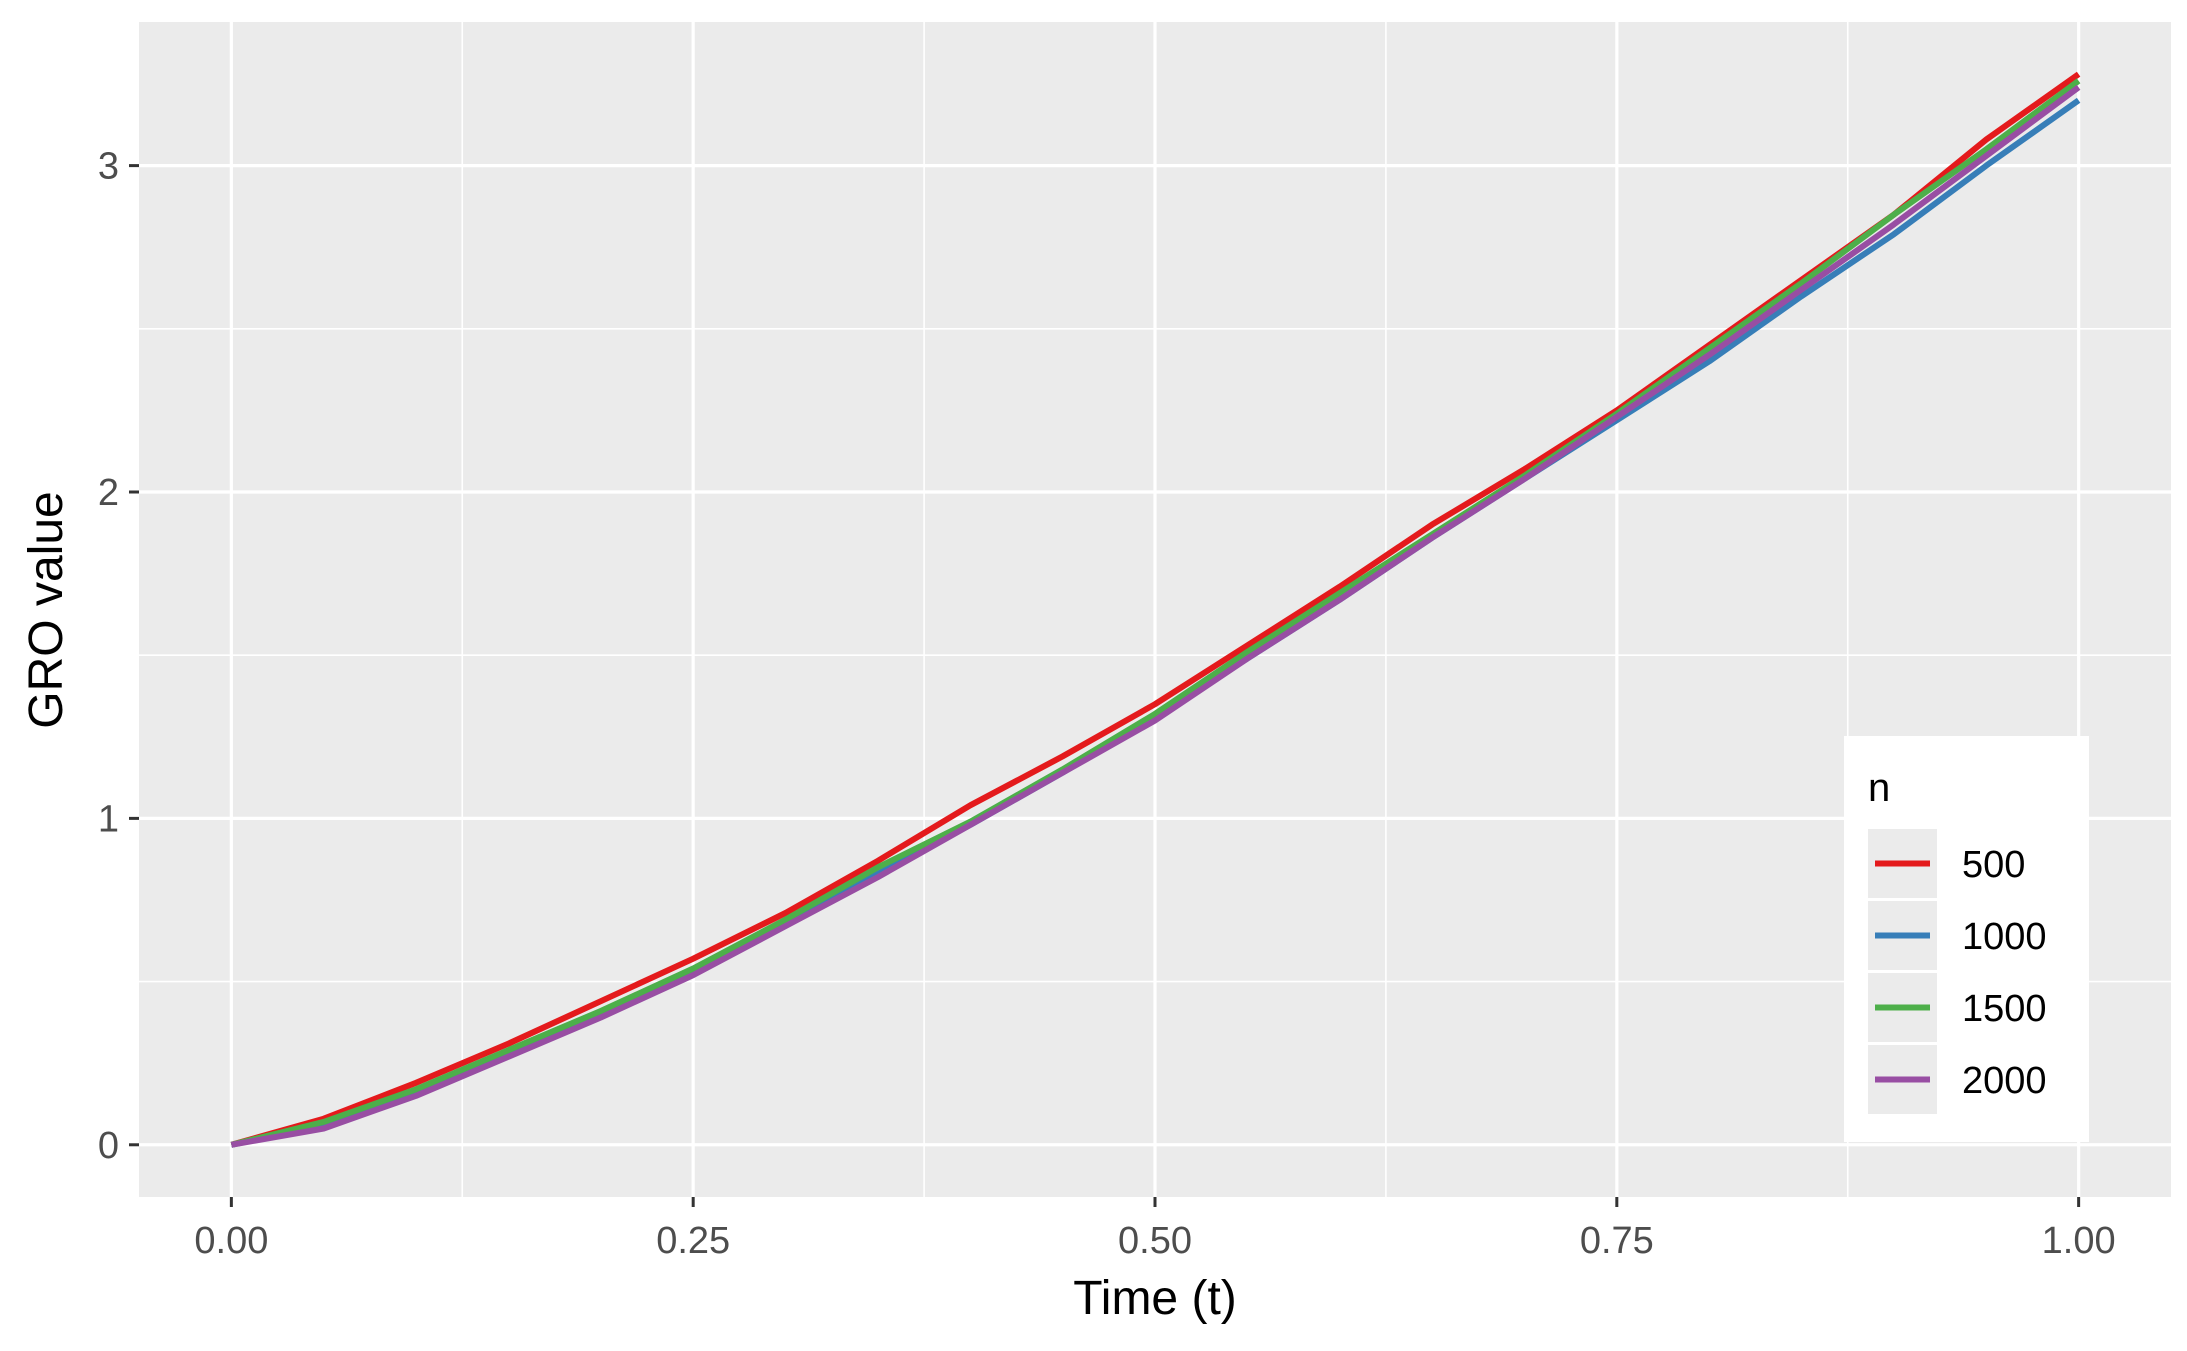 The height and width of the screenshot is (1351, 2187). I want to click on x-axis: 0.00 0.25 0.50 0.75 1.00, so click(1155, 1229).